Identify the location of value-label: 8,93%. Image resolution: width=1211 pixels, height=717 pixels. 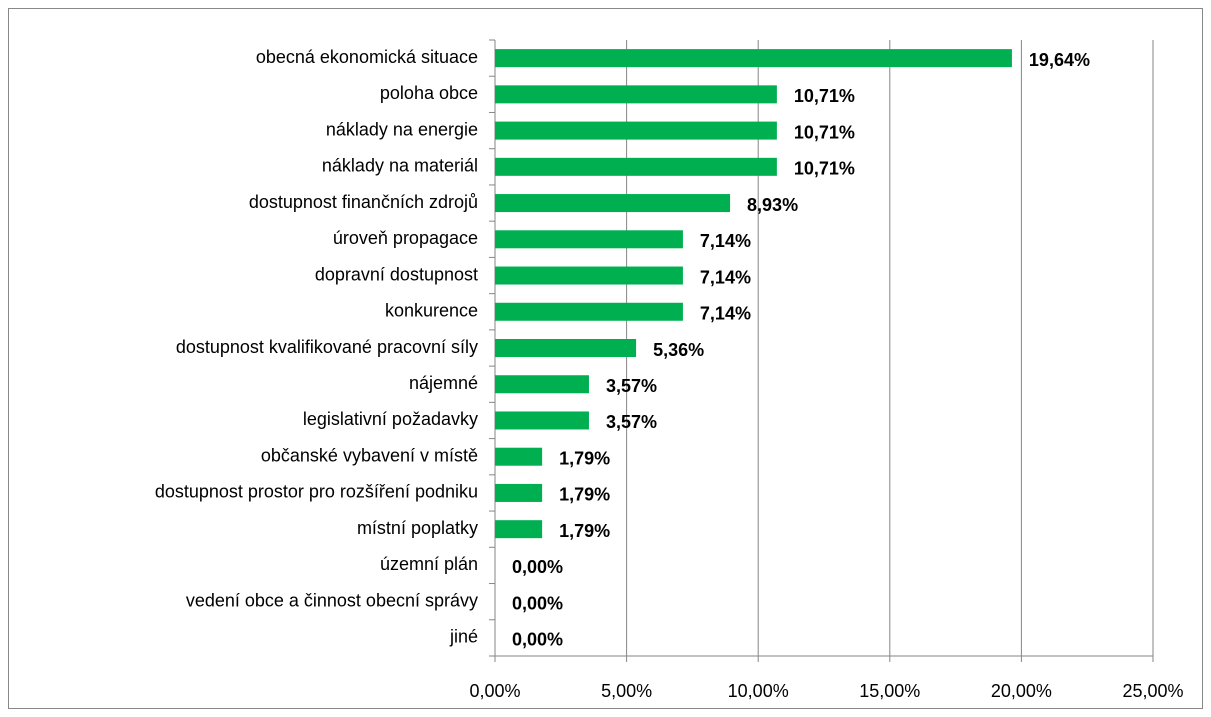
(772, 205).